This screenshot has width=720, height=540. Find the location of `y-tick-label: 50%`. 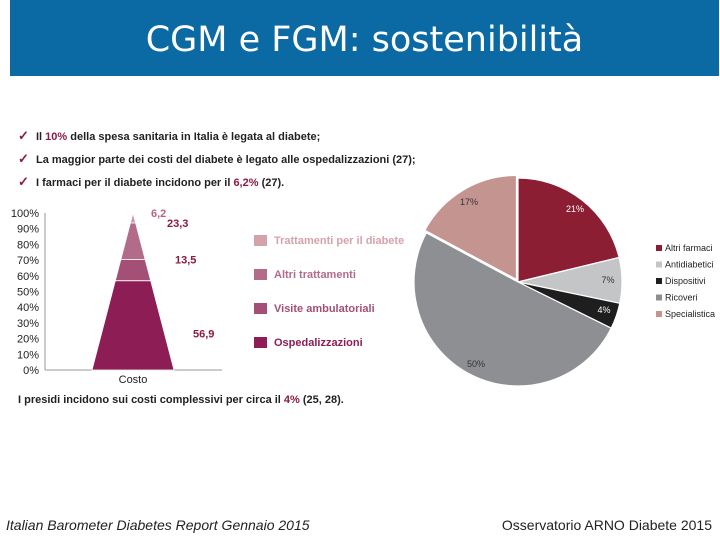

y-tick-label: 50% is located at coordinates (28, 293).